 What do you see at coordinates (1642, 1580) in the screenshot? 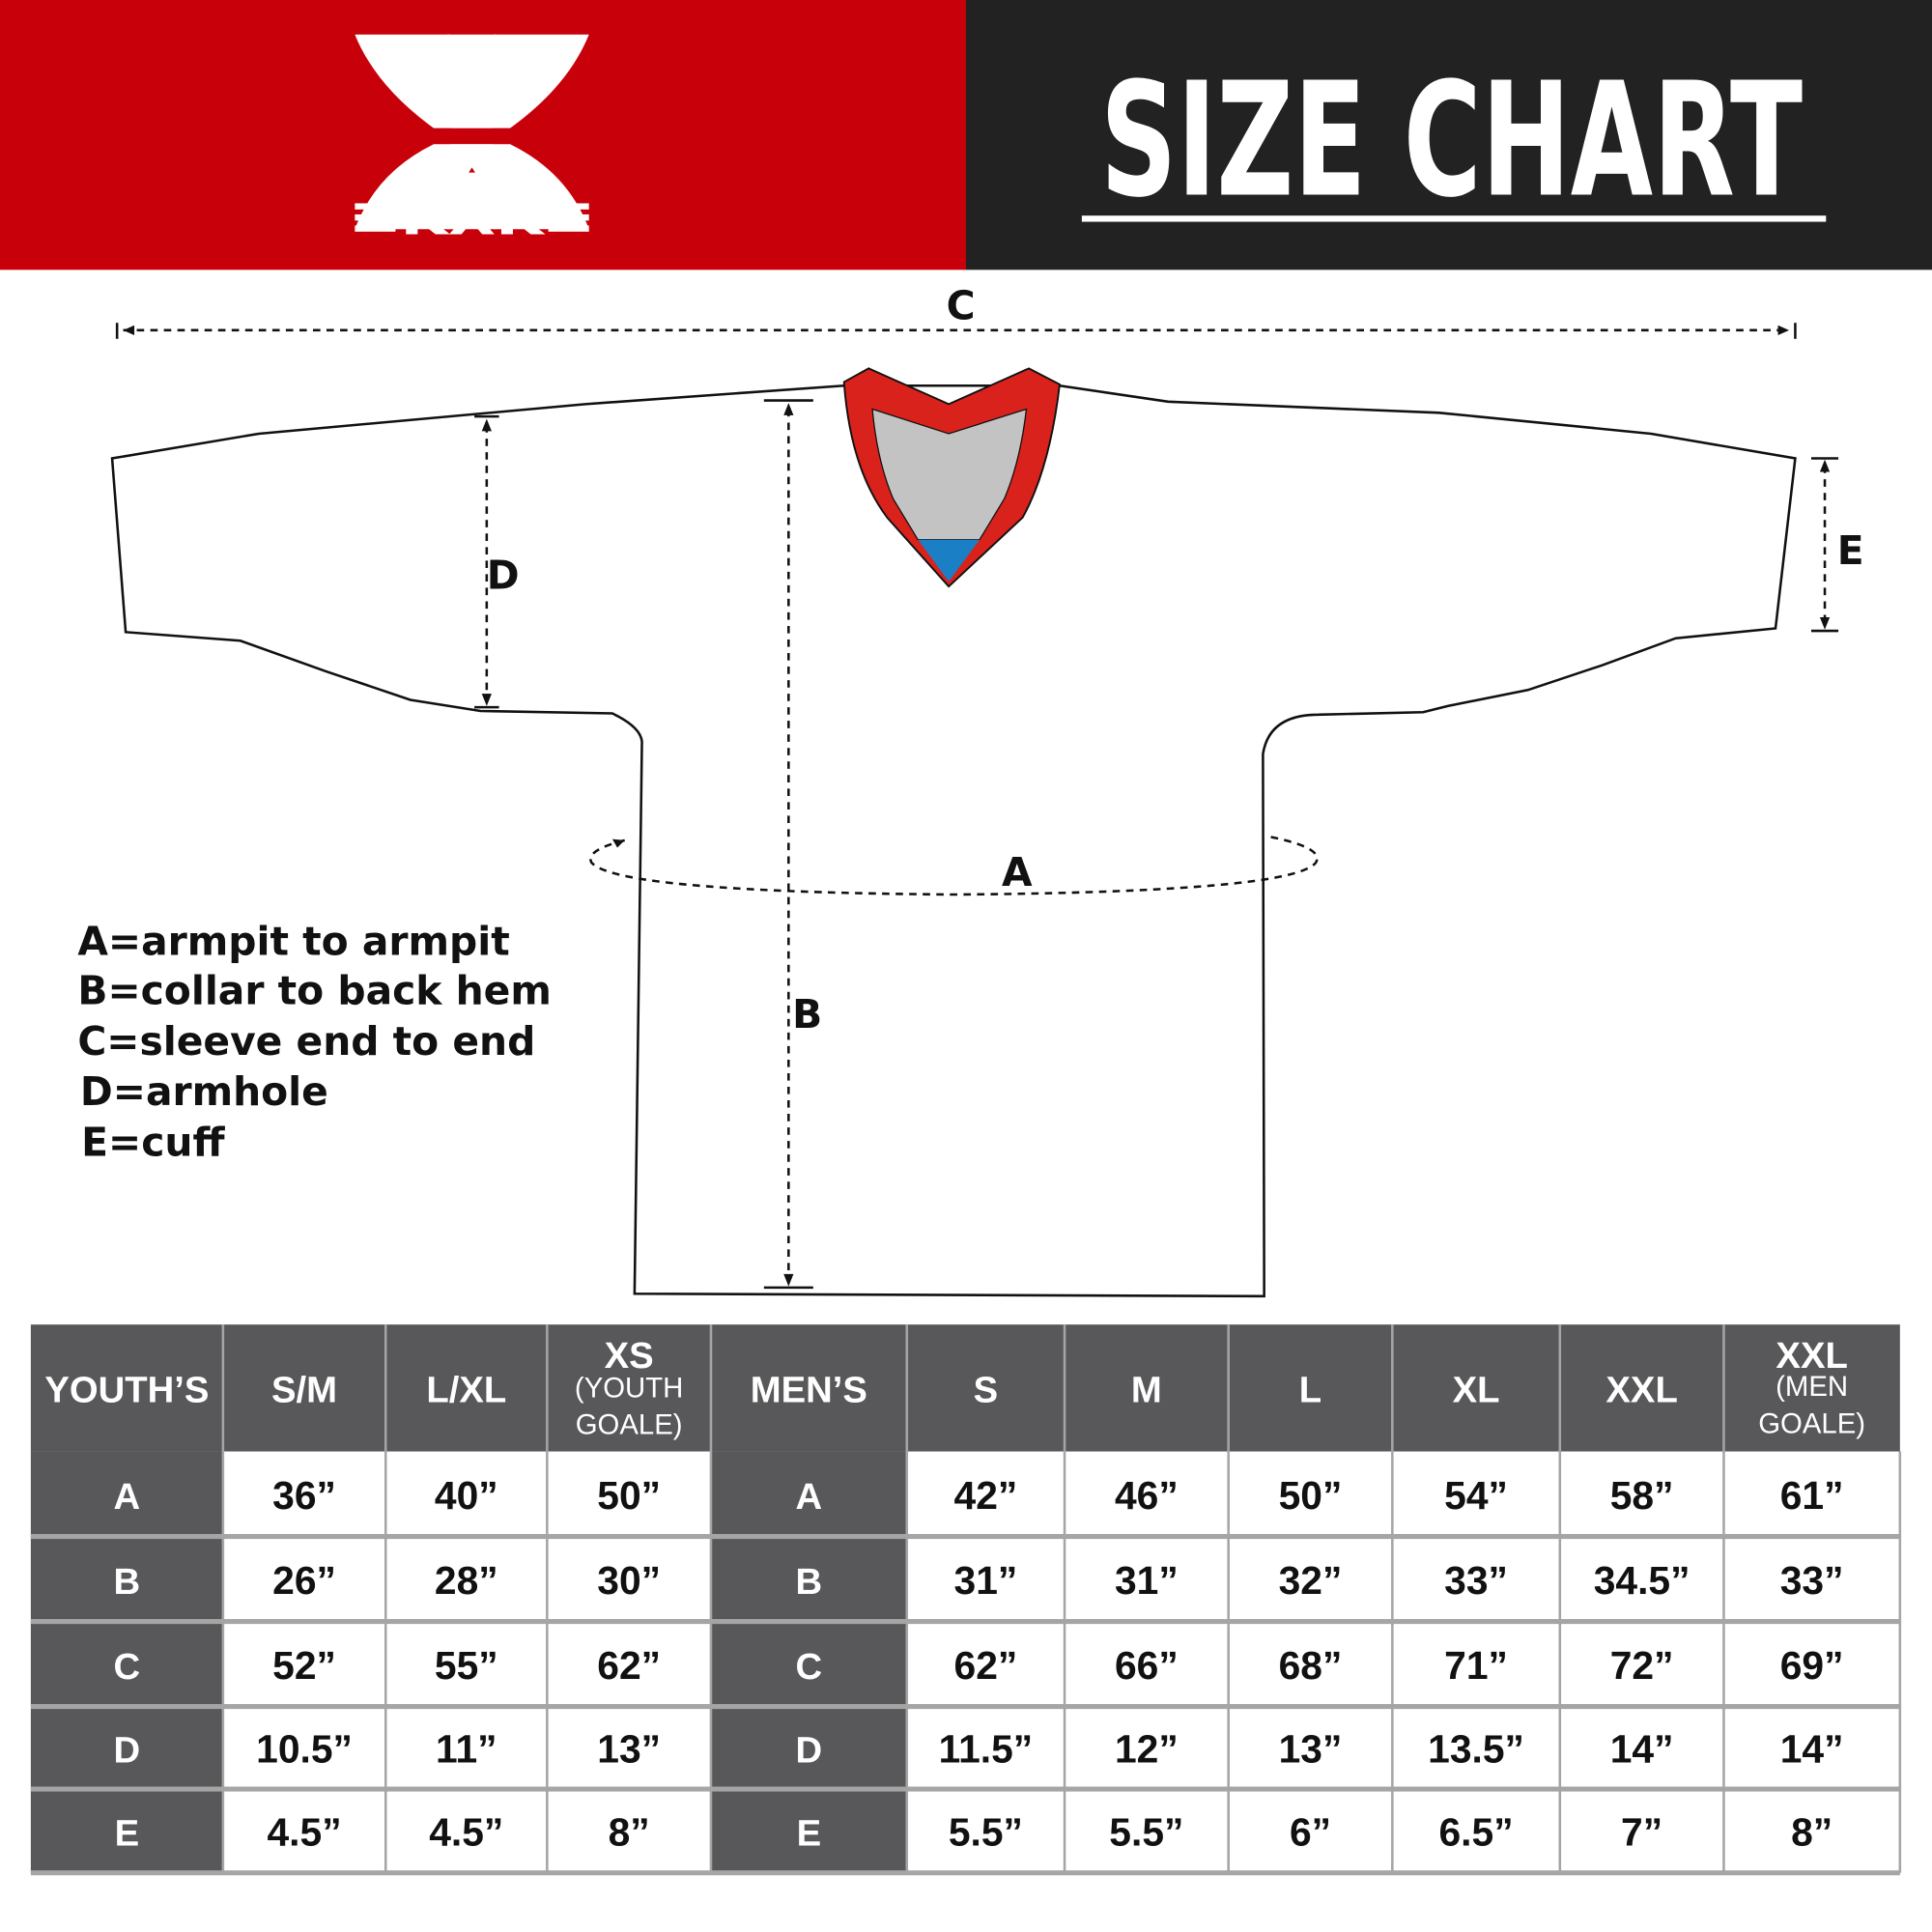
I see `table-cell: 34.5”` at bounding box center [1642, 1580].